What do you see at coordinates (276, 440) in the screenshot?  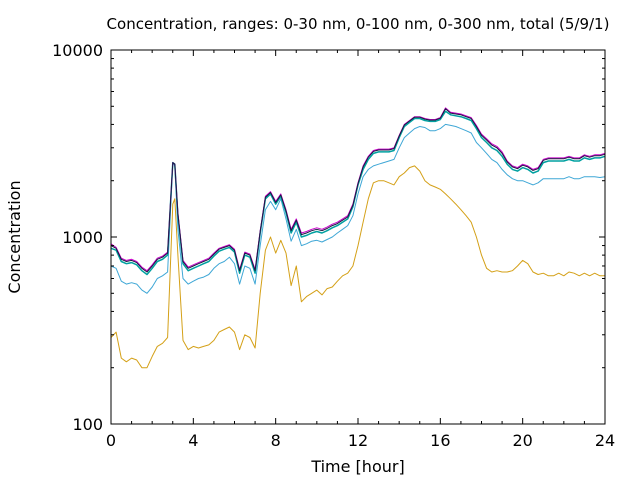 I see `x-tick-label: 8` at bounding box center [276, 440].